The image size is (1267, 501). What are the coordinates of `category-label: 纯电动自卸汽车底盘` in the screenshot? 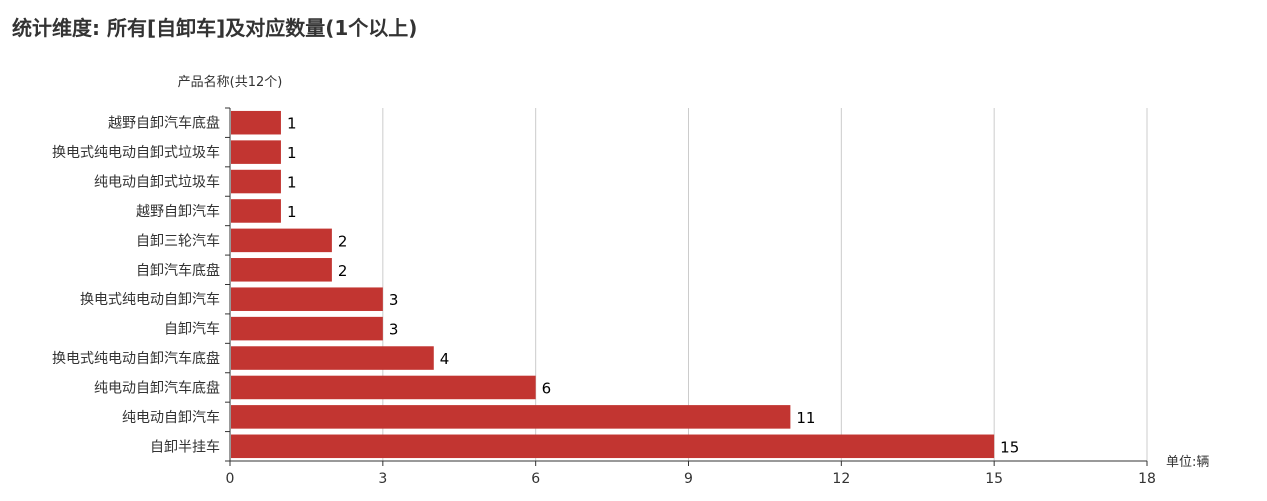 It's located at (157, 387).